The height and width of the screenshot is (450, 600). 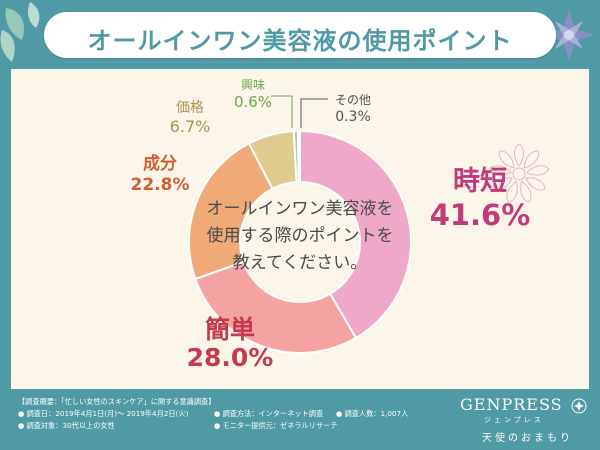 What do you see at coordinates (253, 102) in the screenshot?
I see `label-kyomi-value: 0.6%` at bounding box center [253, 102].